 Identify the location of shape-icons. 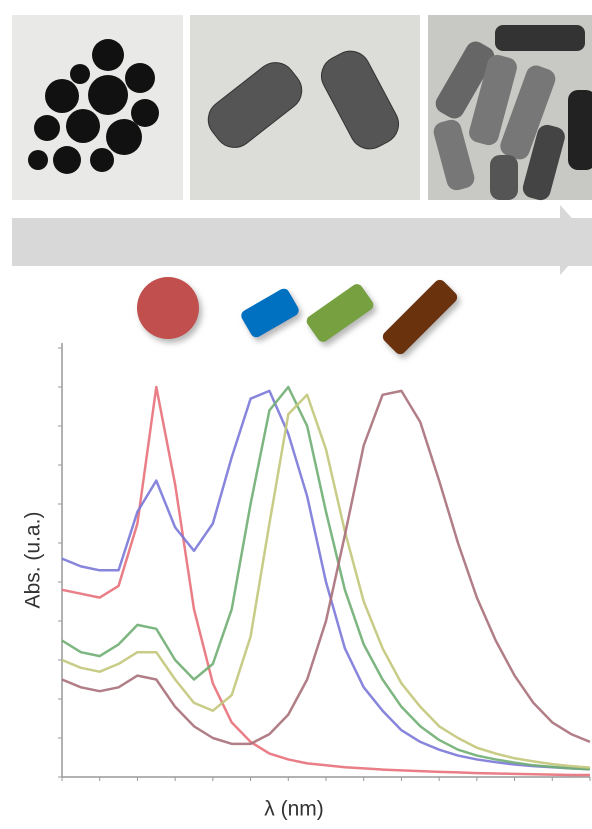
(297, 316).